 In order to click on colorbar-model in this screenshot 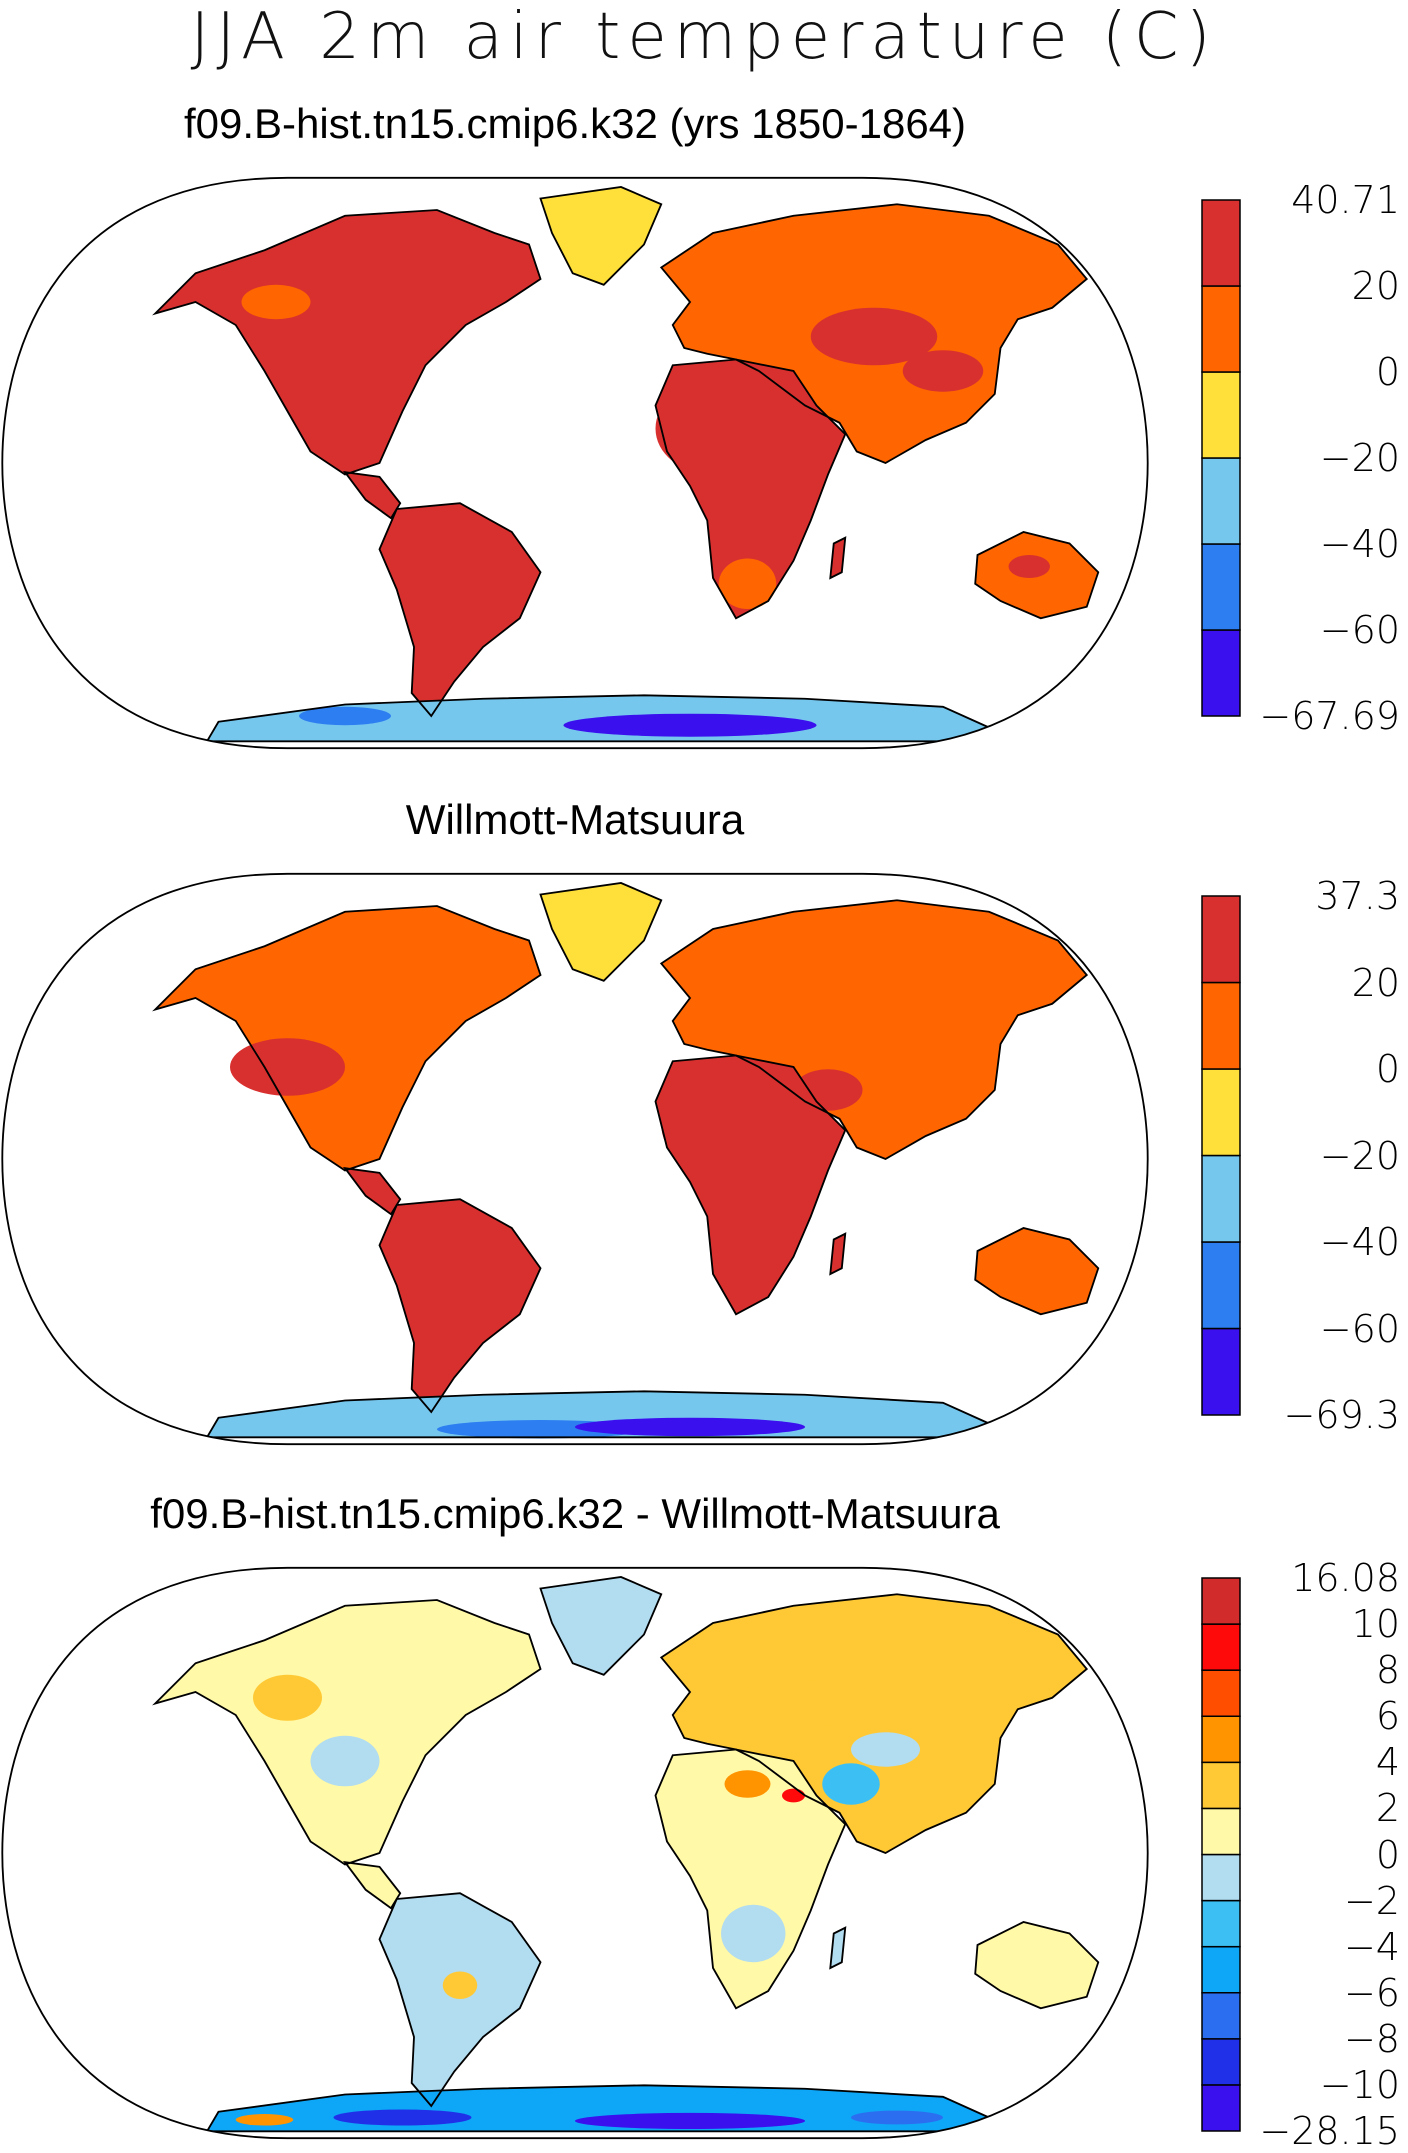, I will do `click(1221, 458)`.